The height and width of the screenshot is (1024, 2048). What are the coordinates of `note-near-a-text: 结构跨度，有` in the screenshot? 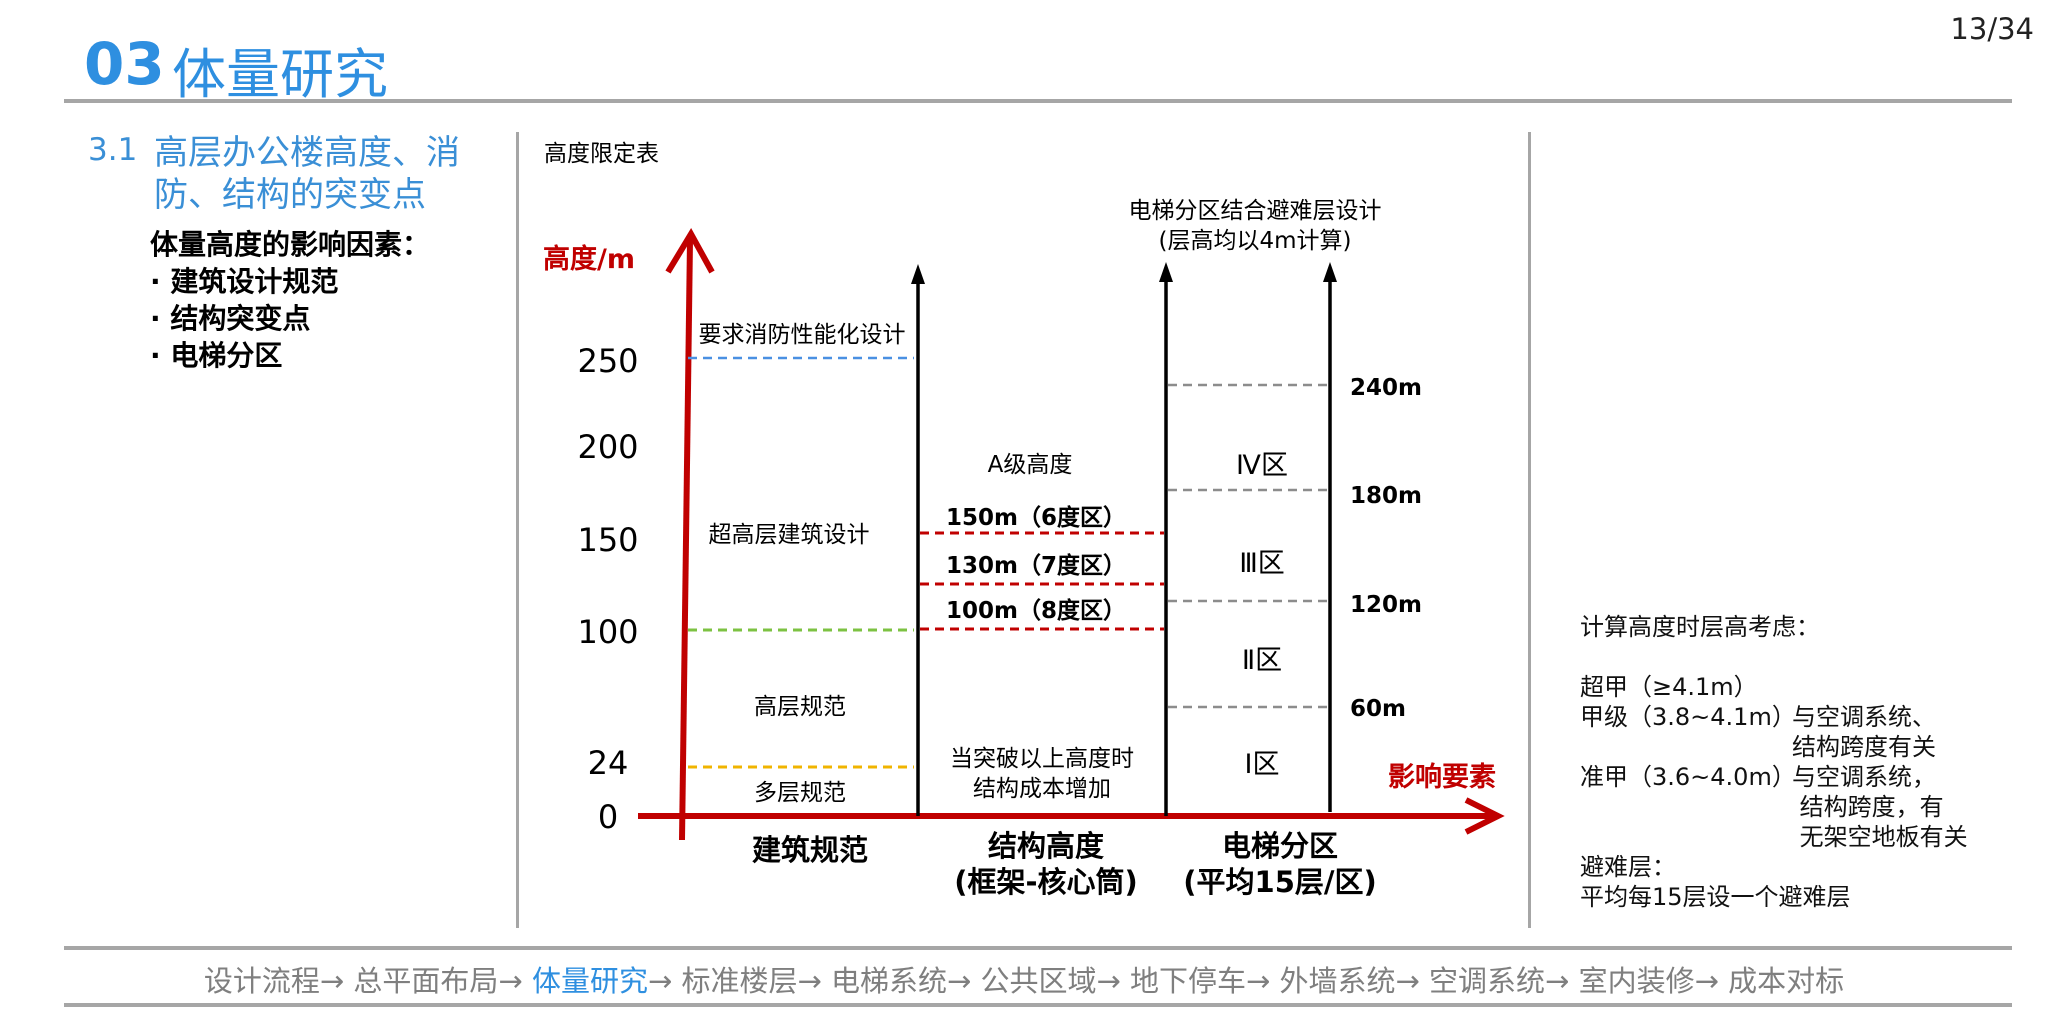 It's located at (1868, 807).